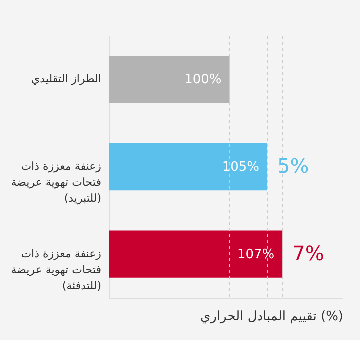  Describe the element at coordinates (66, 79) in the screenshot. I see `y-tick-label: الطراز التقليدي` at that location.